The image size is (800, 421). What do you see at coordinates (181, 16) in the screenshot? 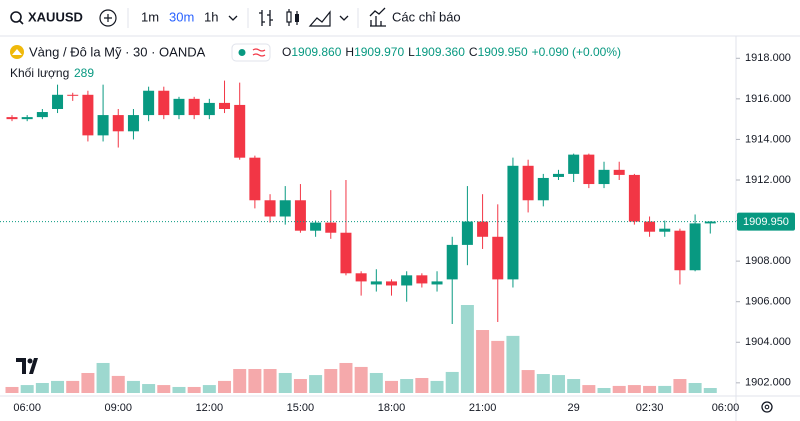
I see `interval-active: 30m` at bounding box center [181, 16].